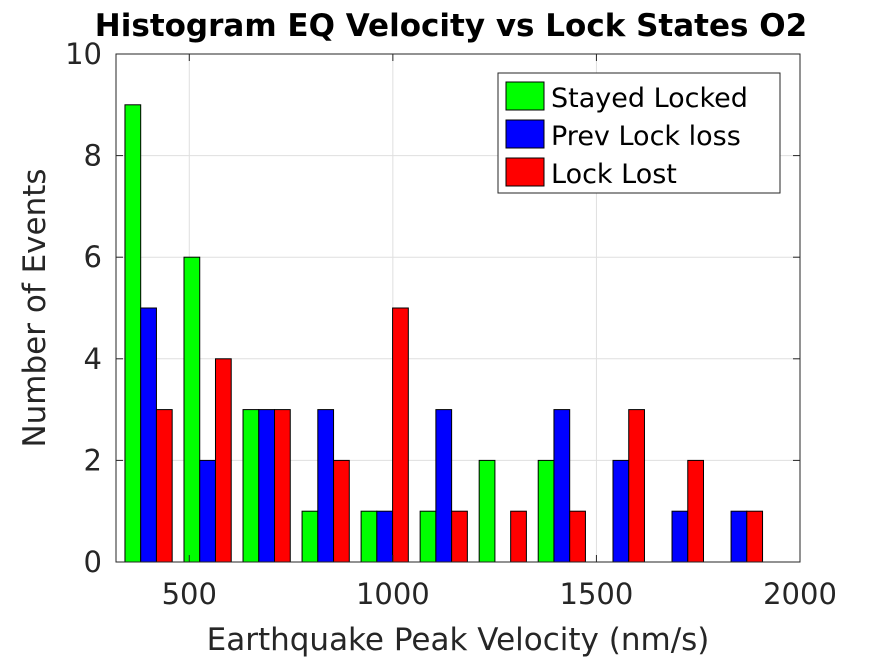 The width and height of the screenshot is (886, 661). What do you see at coordinates (93, 257) in the screenshot?
I see `y-tick-label: 6` at bounding box center [93, 257].